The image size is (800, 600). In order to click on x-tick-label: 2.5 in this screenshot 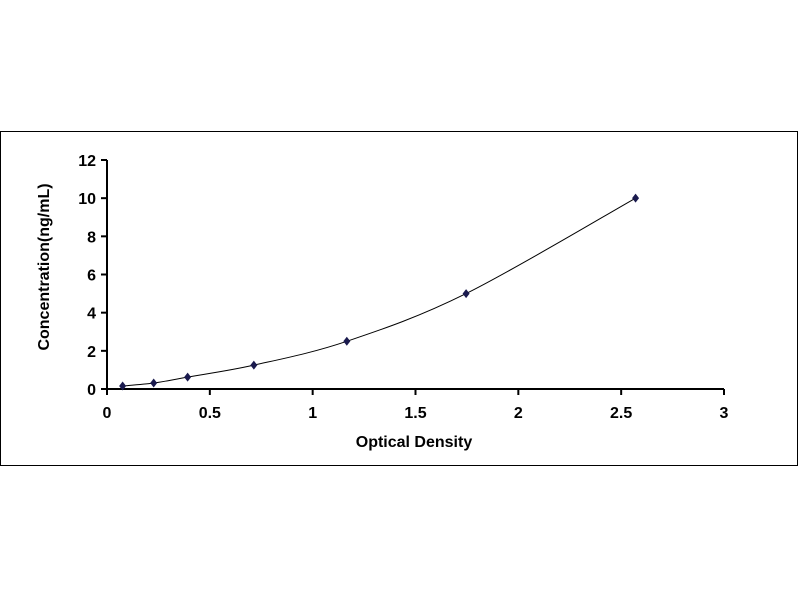, I will do `click(621, 413)`.